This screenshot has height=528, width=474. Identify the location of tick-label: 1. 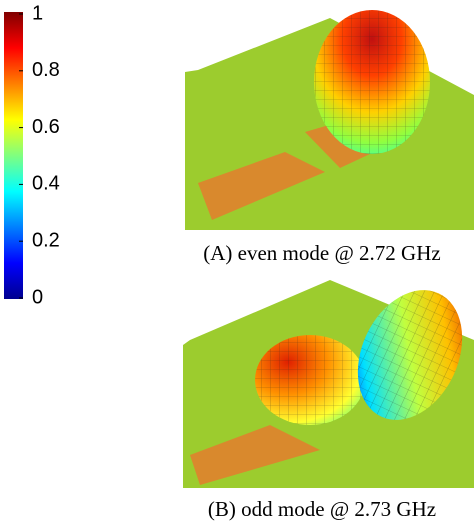
(37, 13).